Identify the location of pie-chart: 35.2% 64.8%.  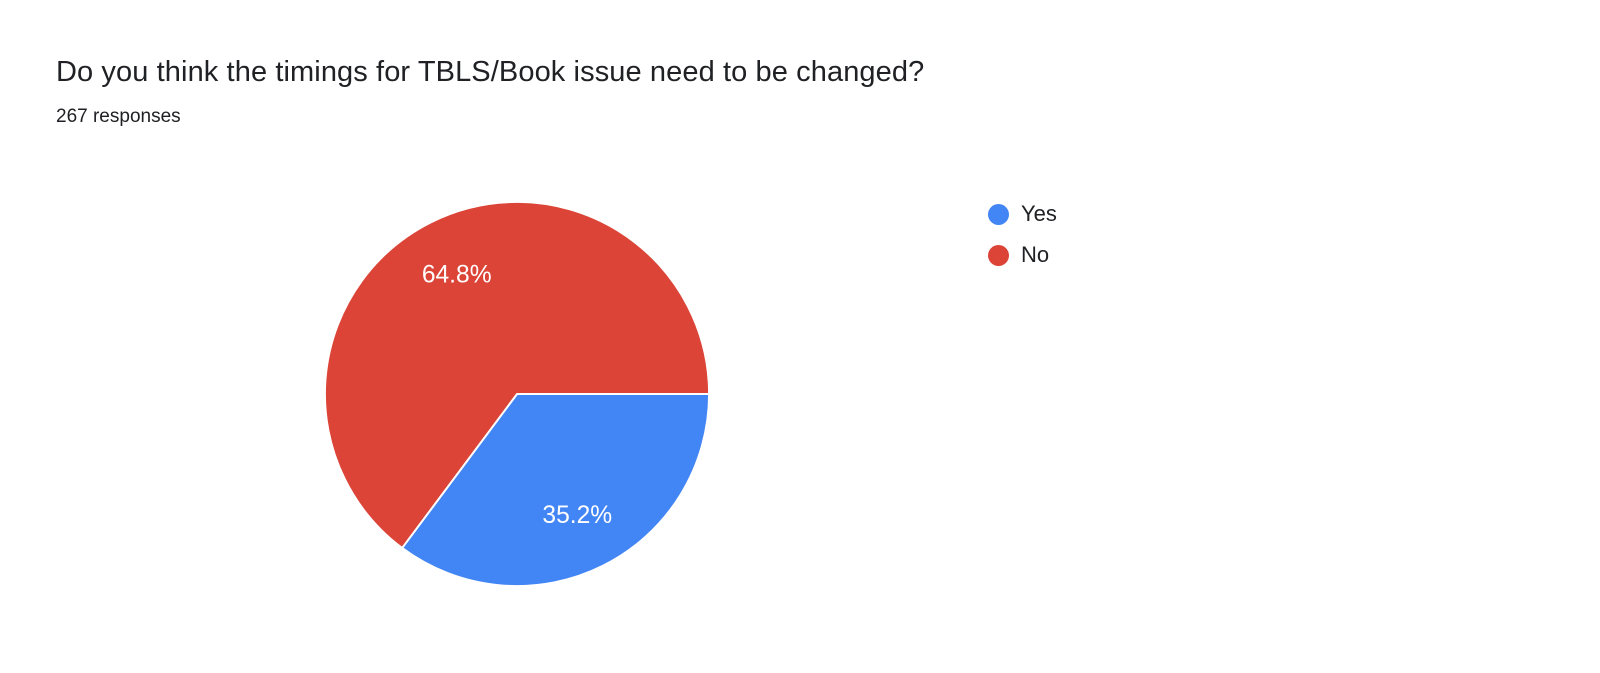
(517, 394).